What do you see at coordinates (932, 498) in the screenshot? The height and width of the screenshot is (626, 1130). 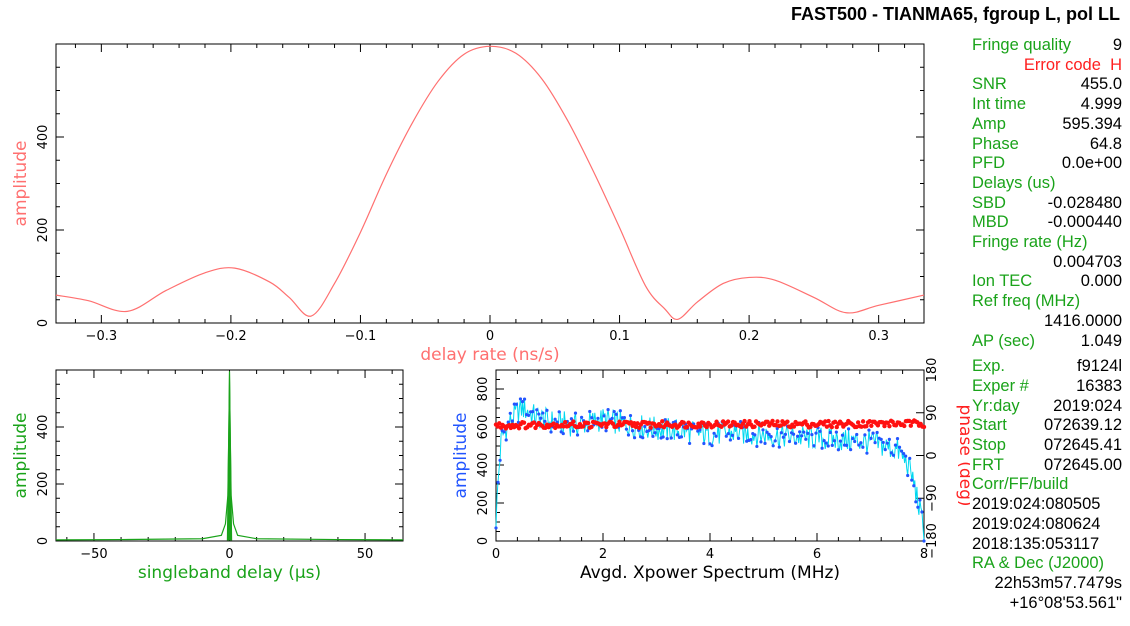 I see `y2-tick-label: −90` at bounding box center [932, 498].